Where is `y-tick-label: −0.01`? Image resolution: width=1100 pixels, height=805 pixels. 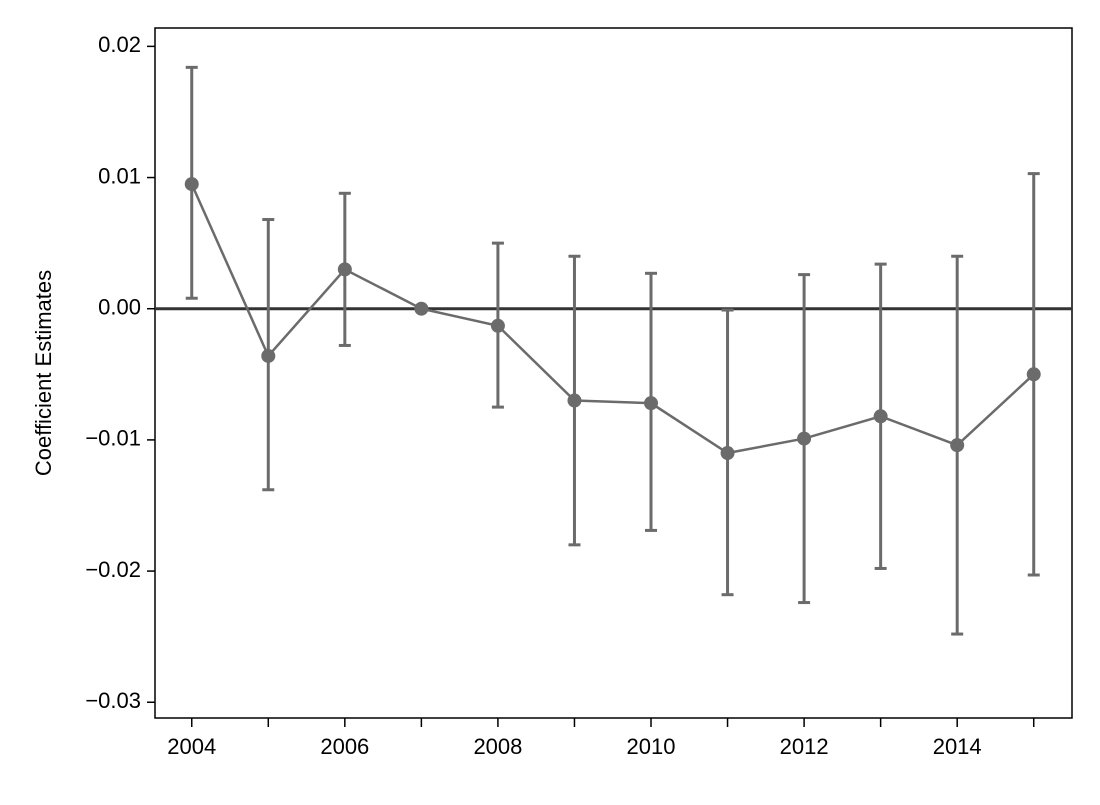 y-tick-label: −0.01 is located at coordinates (113, 438).